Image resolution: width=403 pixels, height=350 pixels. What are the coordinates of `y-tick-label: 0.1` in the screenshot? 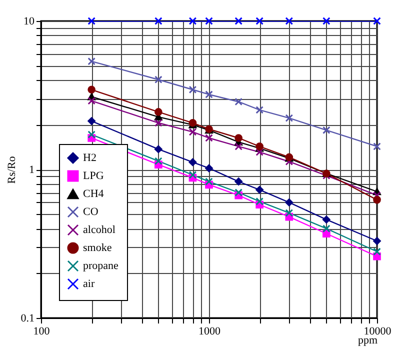 It's located at (27, 318).